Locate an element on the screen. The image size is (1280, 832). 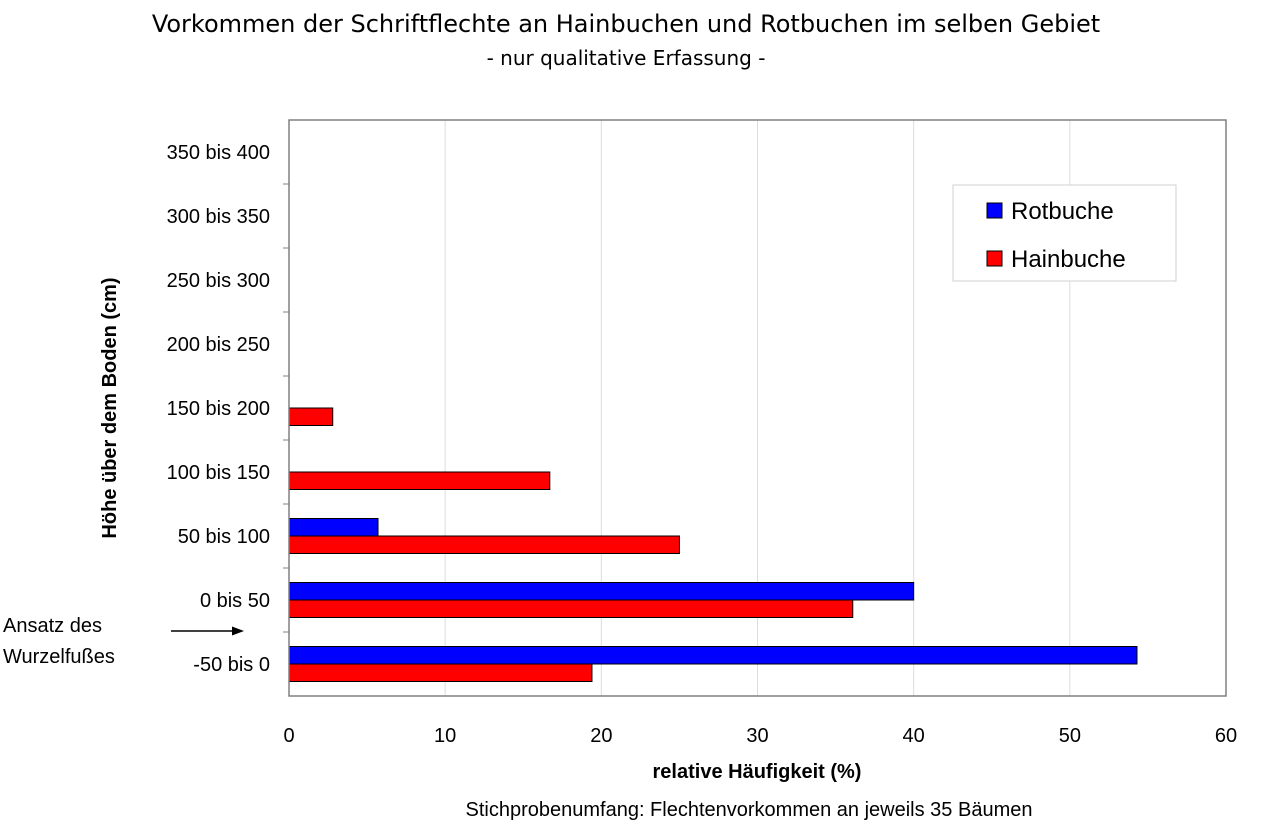
legend-swatch-hainbuche is located at coordinates (994, 258).